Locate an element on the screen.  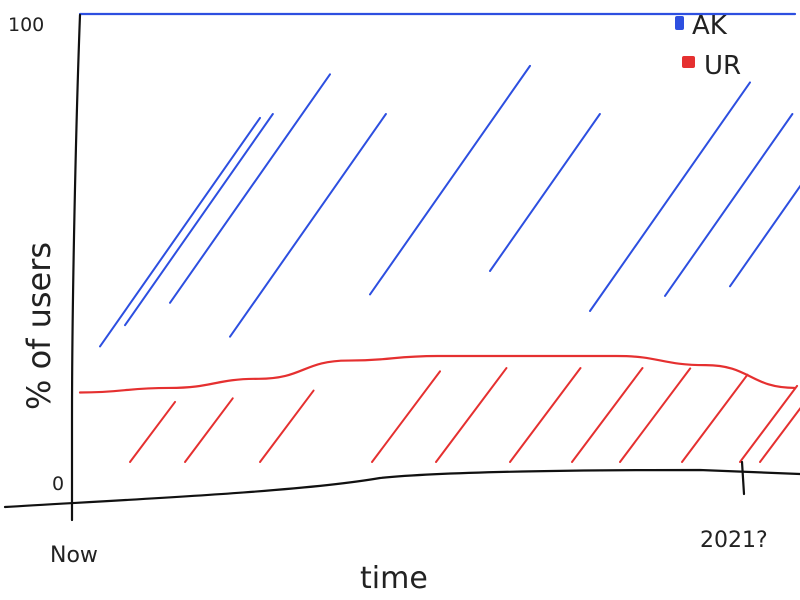
y-tick-label-bottom: 0 is located at coordinates (58, 484).